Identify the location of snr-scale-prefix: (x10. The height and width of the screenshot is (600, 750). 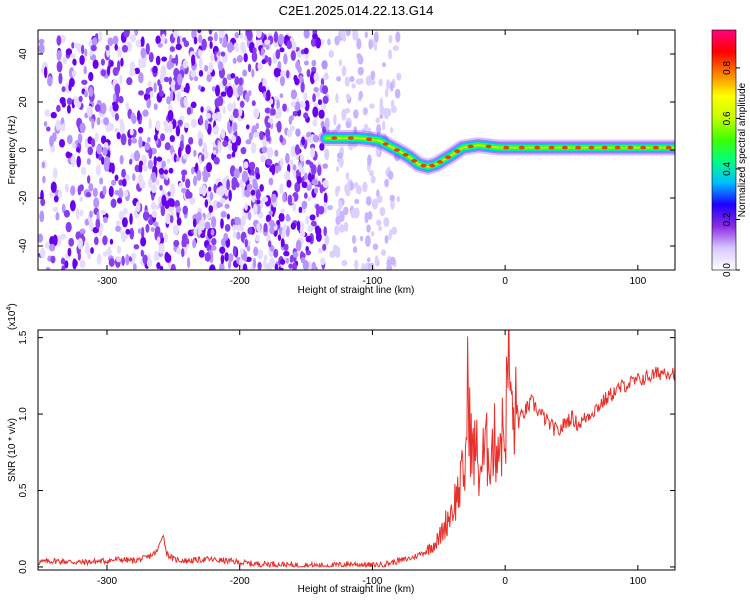
(12, 320).